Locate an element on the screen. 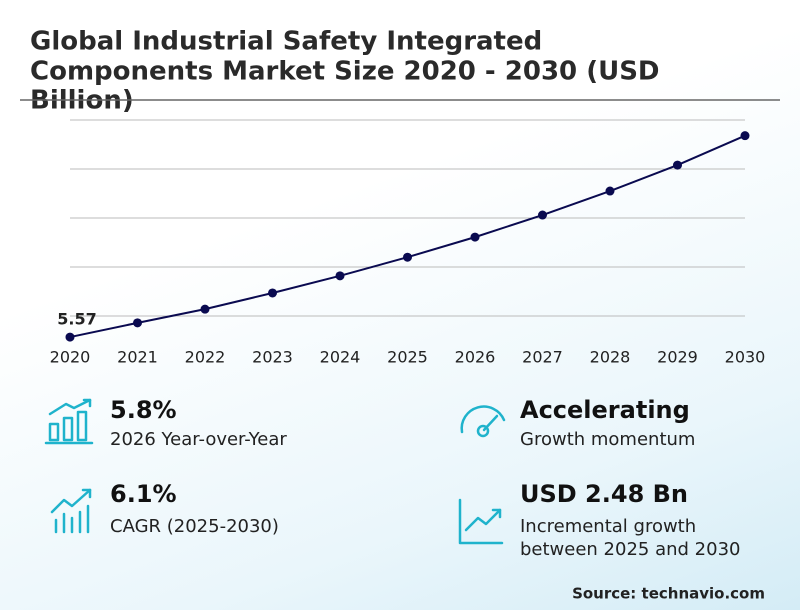 The width and height of the screenshot is (800, 610). x-tick-label: 2020 is located at coordinates (70, 357).